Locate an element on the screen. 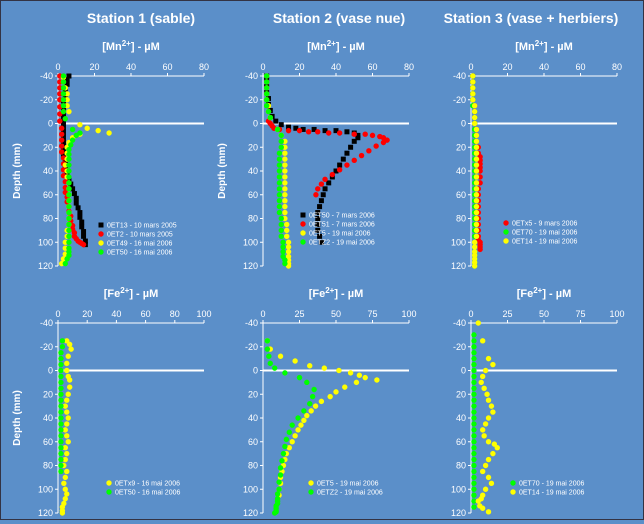 The image size is (644, 524). panel-title: [Fe2+] - µM is located at coordinates (544, 293).